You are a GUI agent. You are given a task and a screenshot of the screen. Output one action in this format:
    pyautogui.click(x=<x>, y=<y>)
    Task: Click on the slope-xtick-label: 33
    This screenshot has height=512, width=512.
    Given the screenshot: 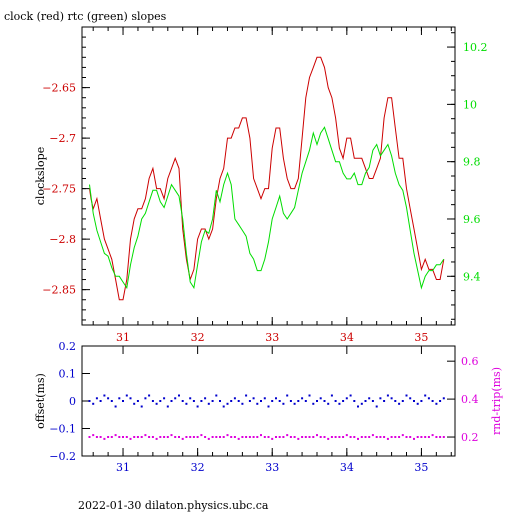 What is the action you would take?
    pyautogui.click(x=272, y=337)
    